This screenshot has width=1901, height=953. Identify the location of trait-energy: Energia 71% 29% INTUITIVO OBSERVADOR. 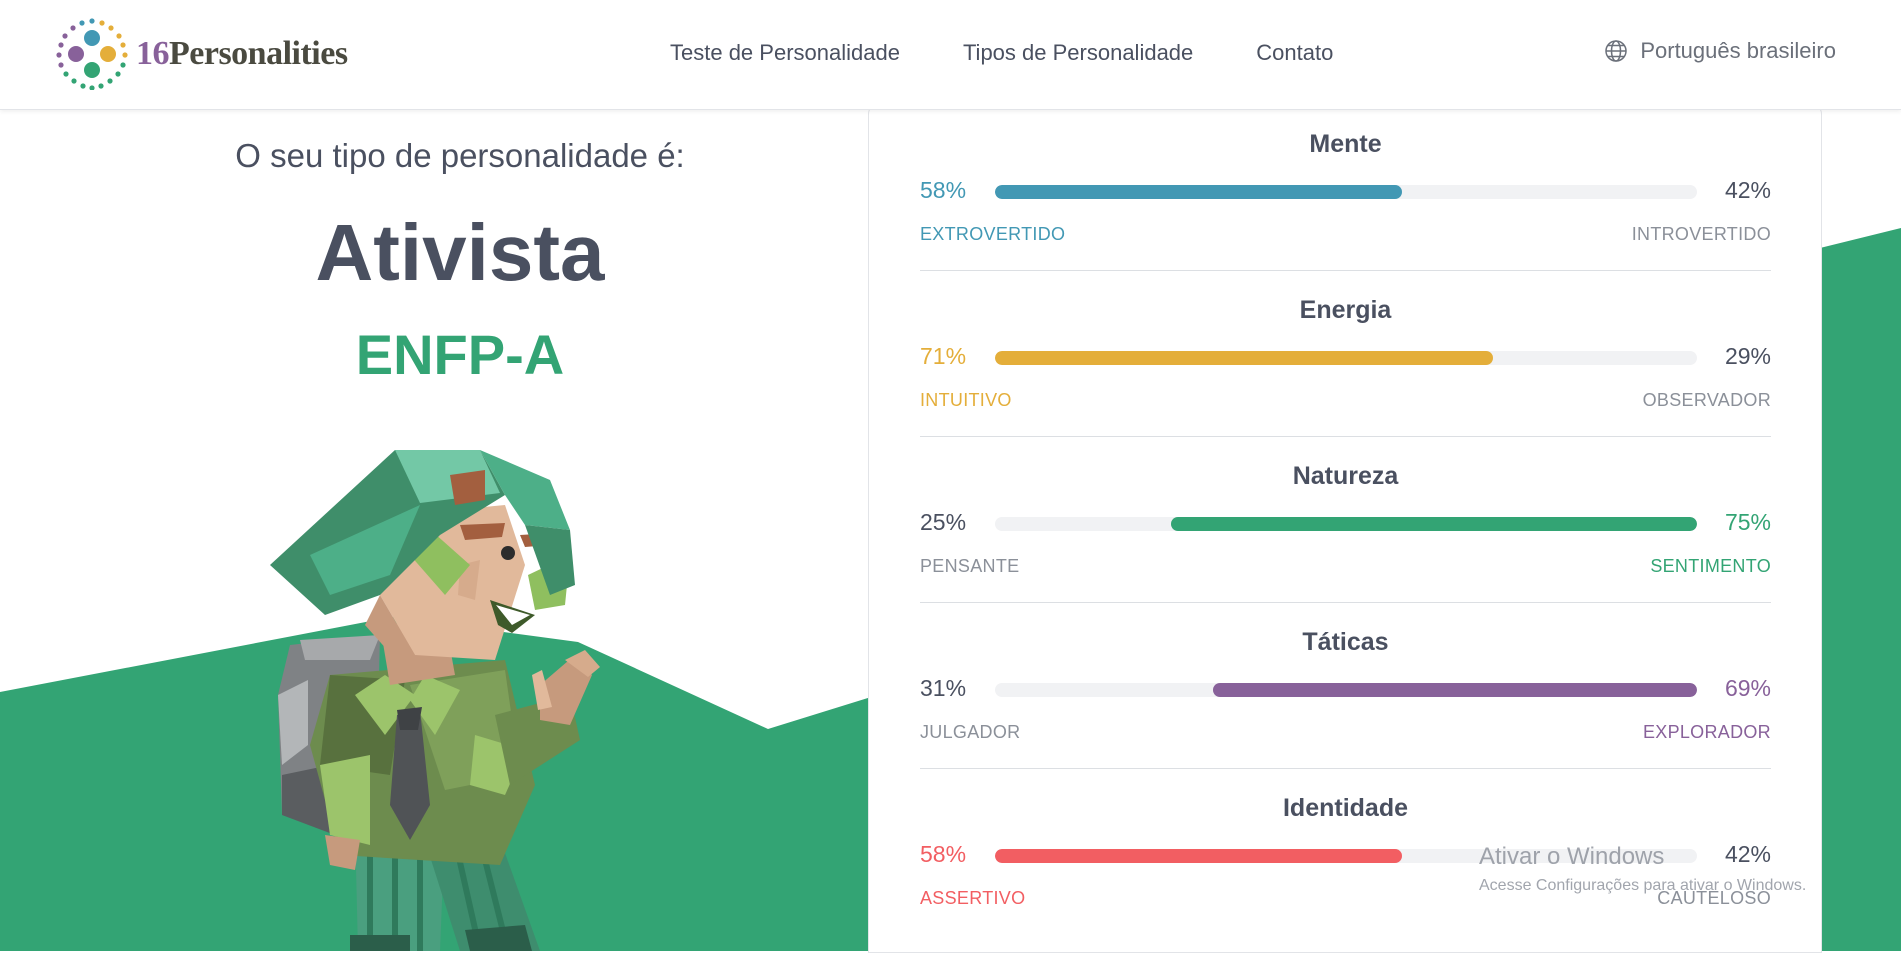
(1345, 354).